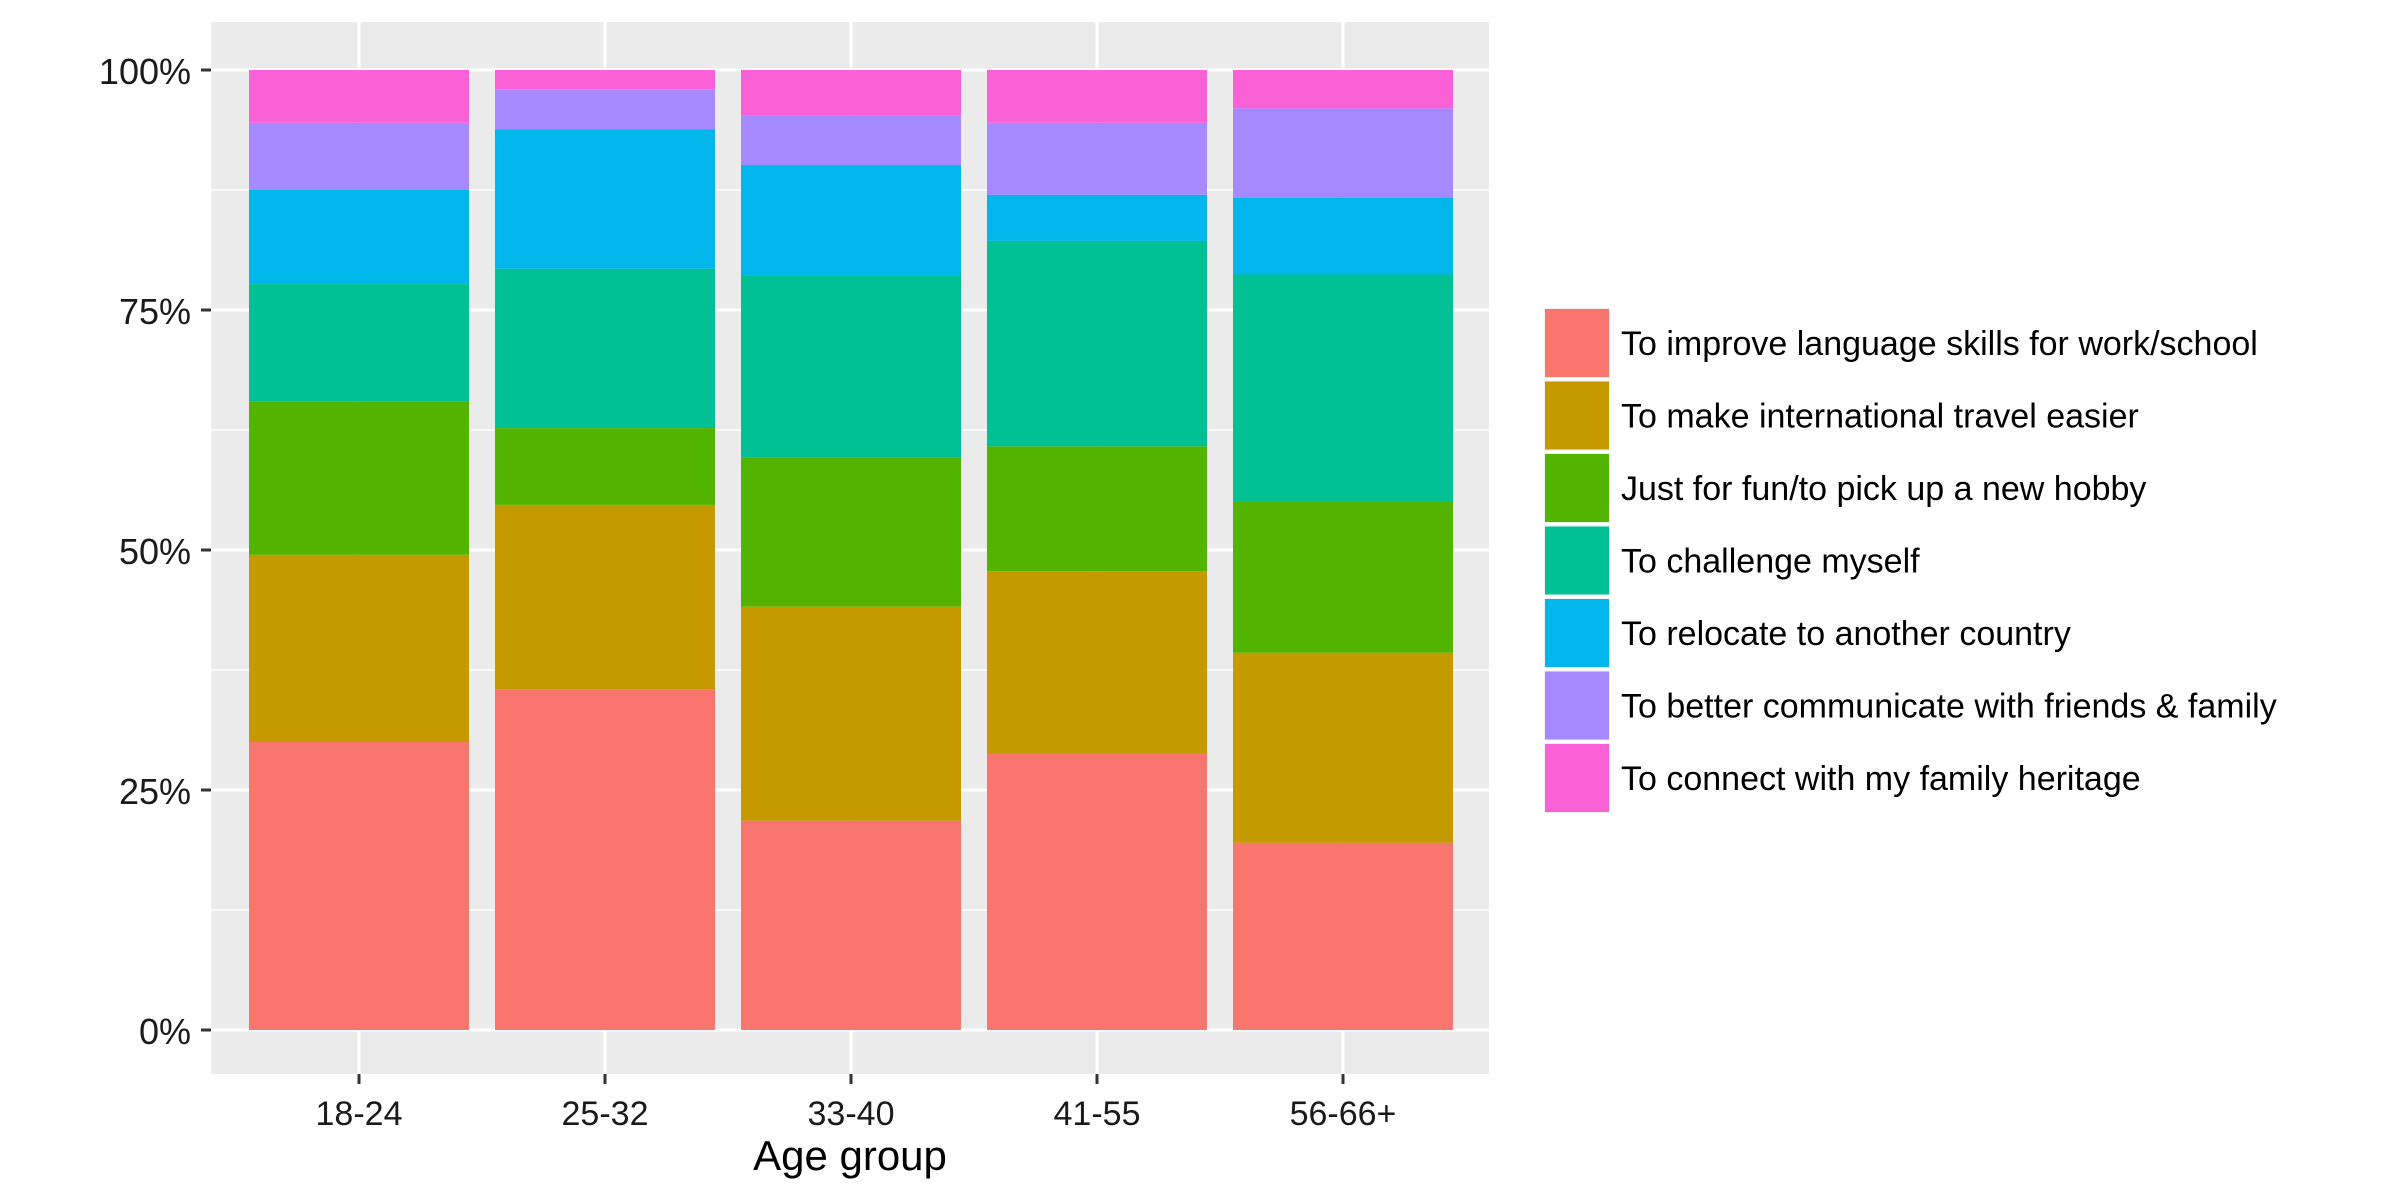 Image resolution: width=2400 pixels, height=1200 pixels. I want to click on x-axis-title: Age group, so click(850, 1155).